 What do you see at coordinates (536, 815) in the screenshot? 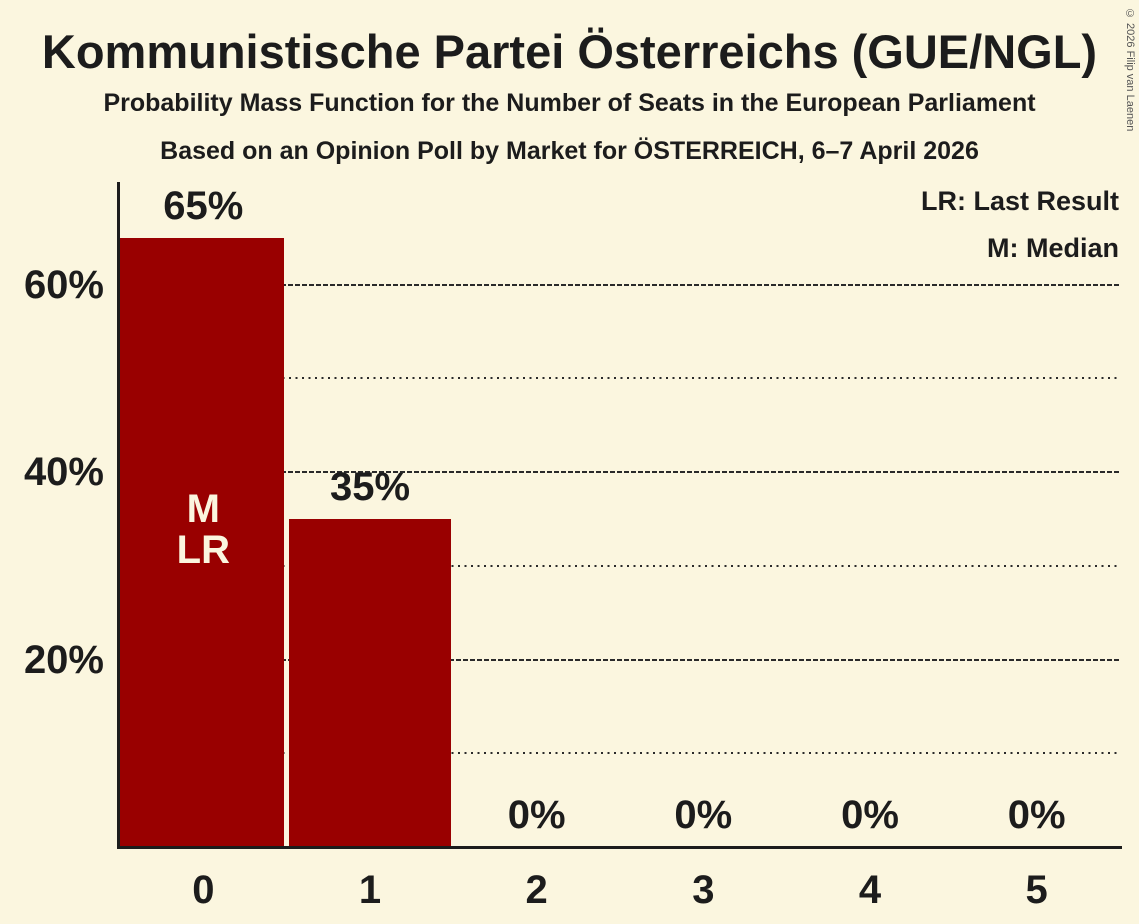
I see `bar-value-label-2: 0%` at bounding box center [536, 815].